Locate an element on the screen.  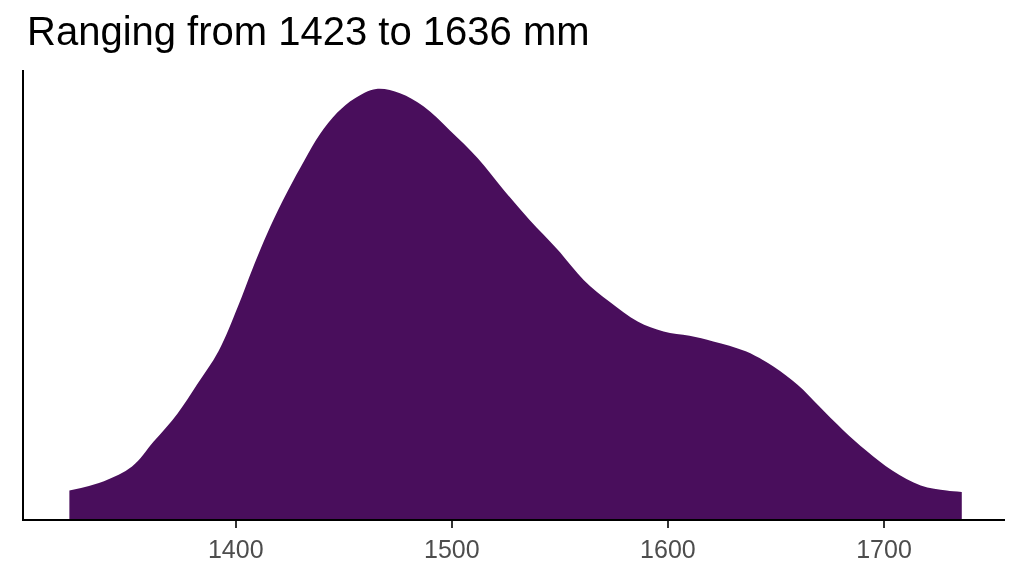
x-tick-label: 1500 is located at coordinates (452, 549).